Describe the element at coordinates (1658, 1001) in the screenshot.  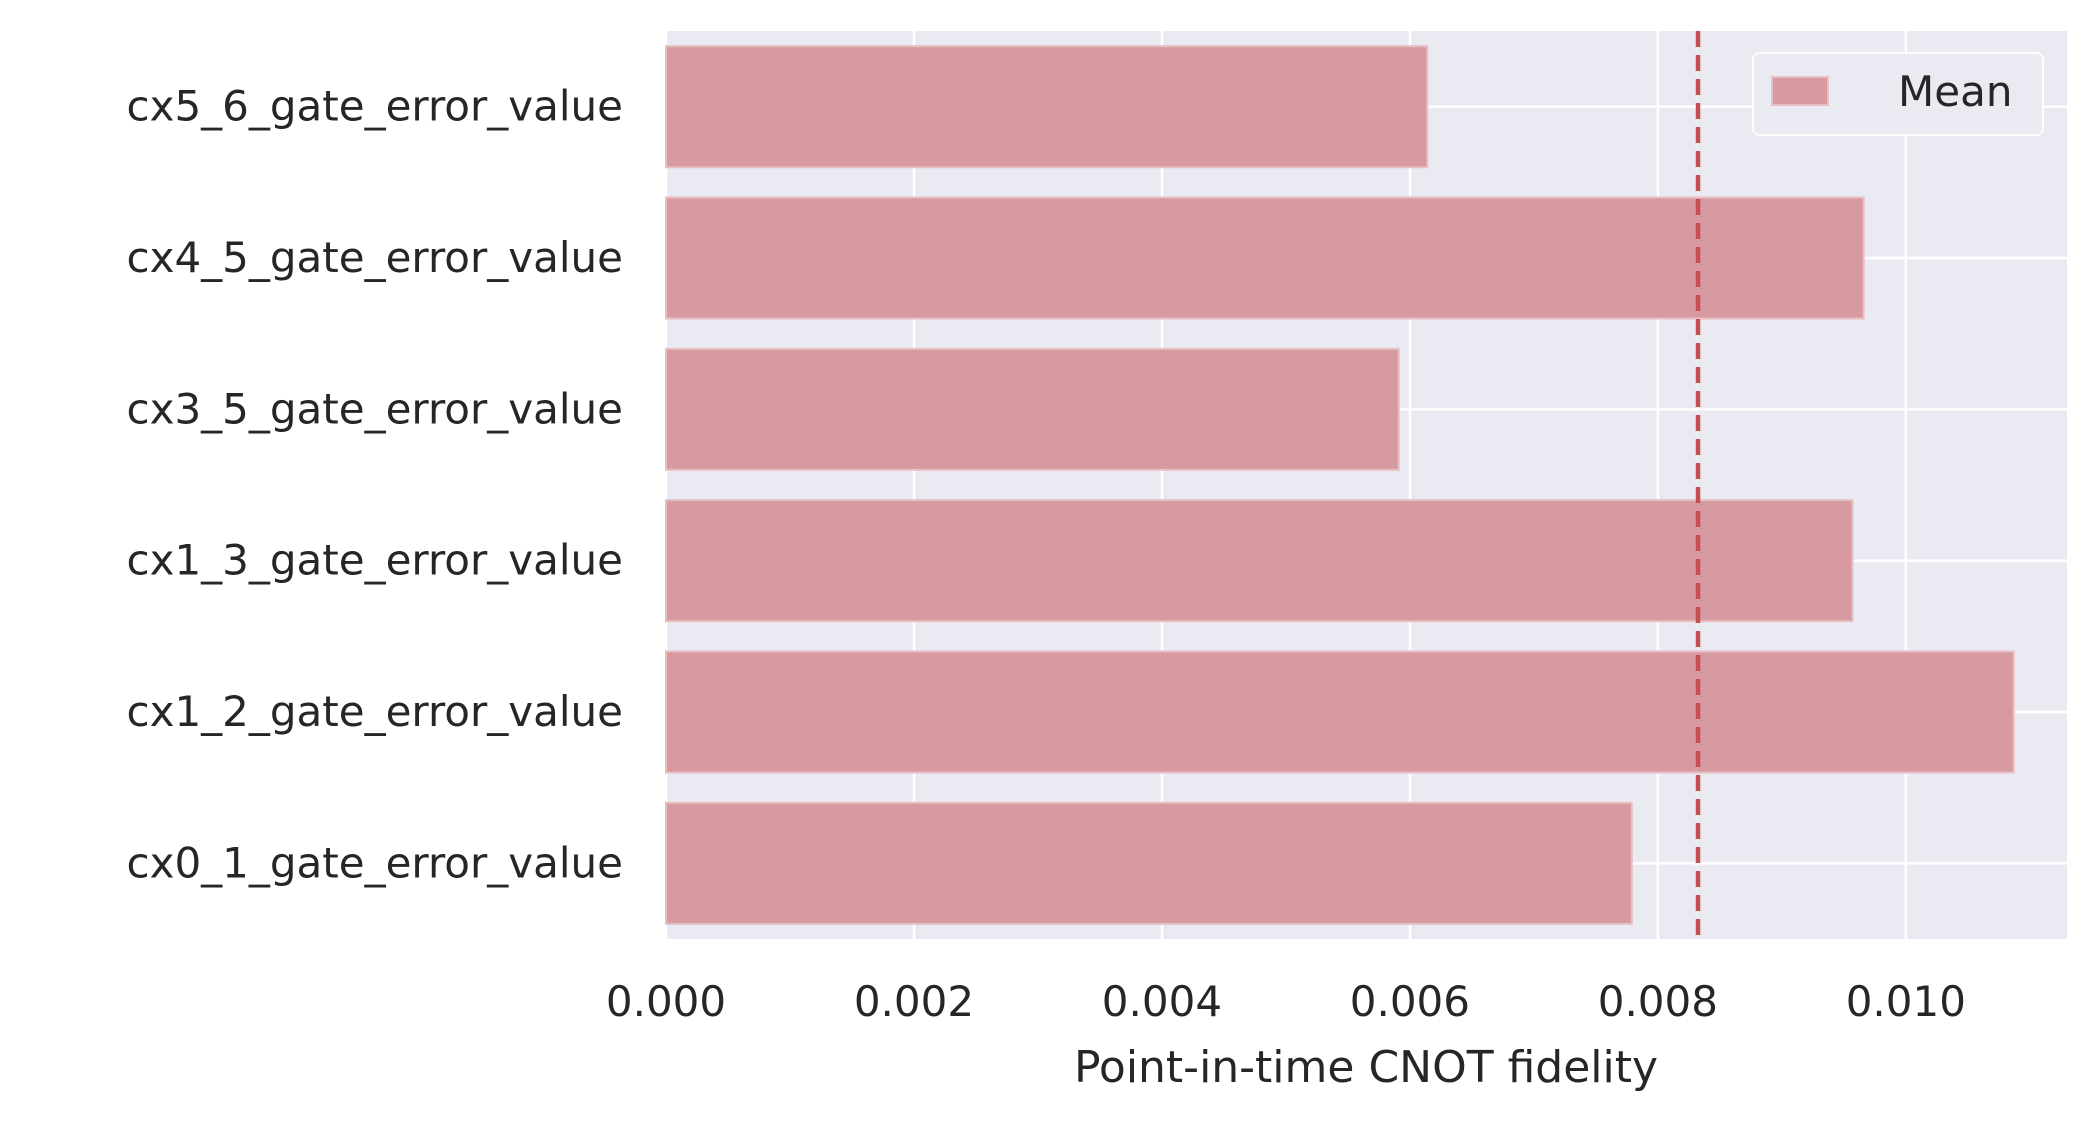
I see `x-tick-label: 0.008` at that location.